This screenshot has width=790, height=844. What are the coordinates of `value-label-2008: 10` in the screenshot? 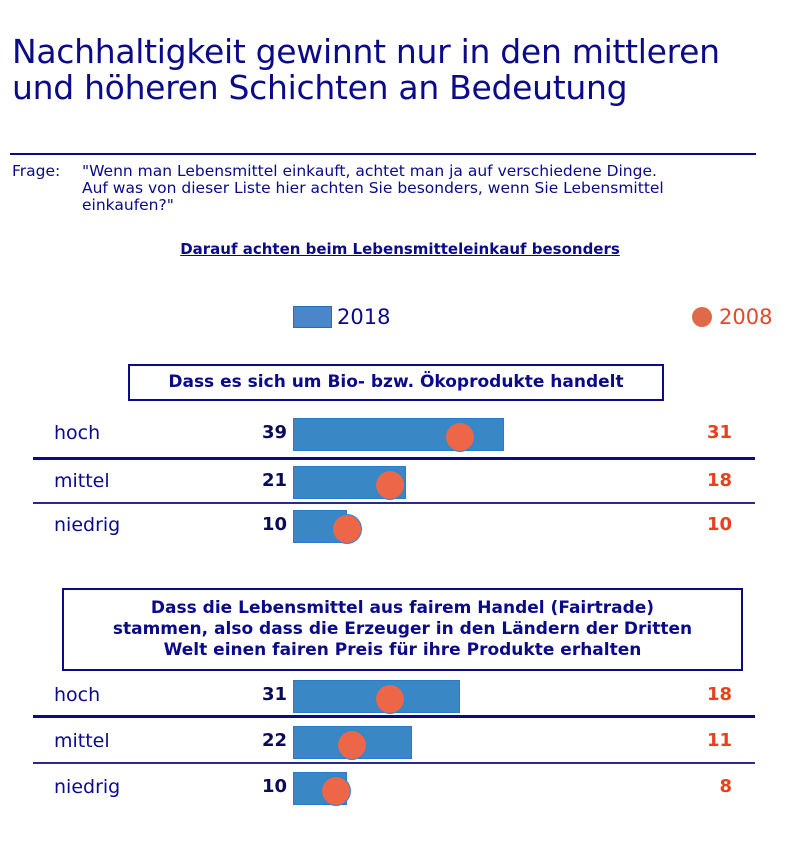 It's located at (719, 524).